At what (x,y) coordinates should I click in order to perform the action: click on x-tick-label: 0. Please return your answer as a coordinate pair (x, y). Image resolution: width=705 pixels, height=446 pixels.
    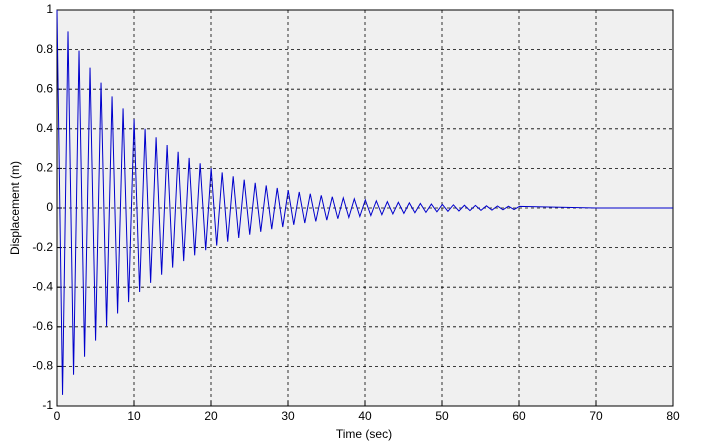
    Looking at the image, I should click on (57, 416).